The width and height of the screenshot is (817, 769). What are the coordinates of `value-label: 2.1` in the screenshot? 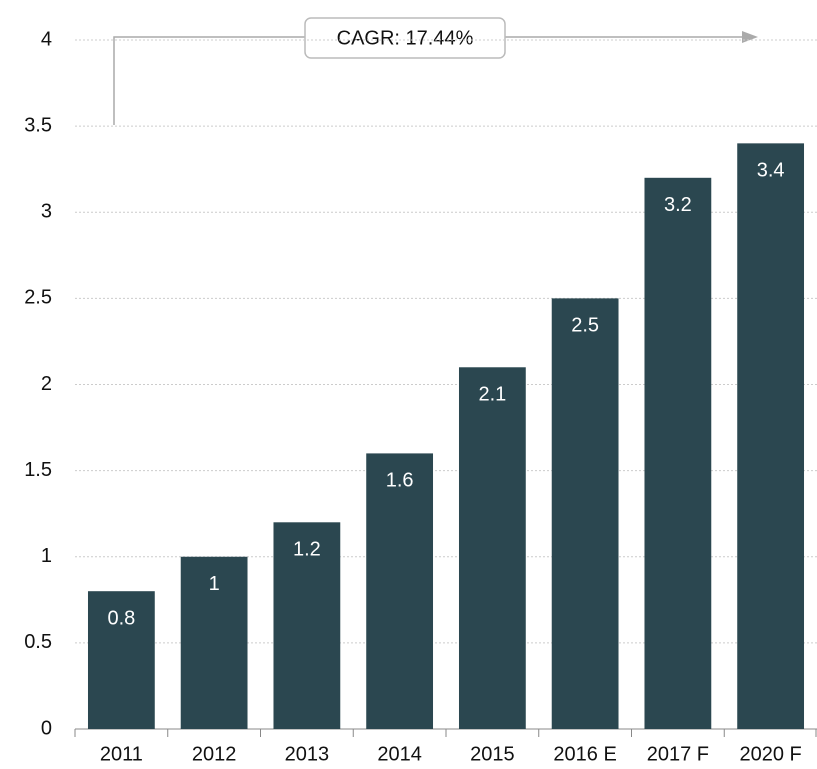 It's located at (492, 395).